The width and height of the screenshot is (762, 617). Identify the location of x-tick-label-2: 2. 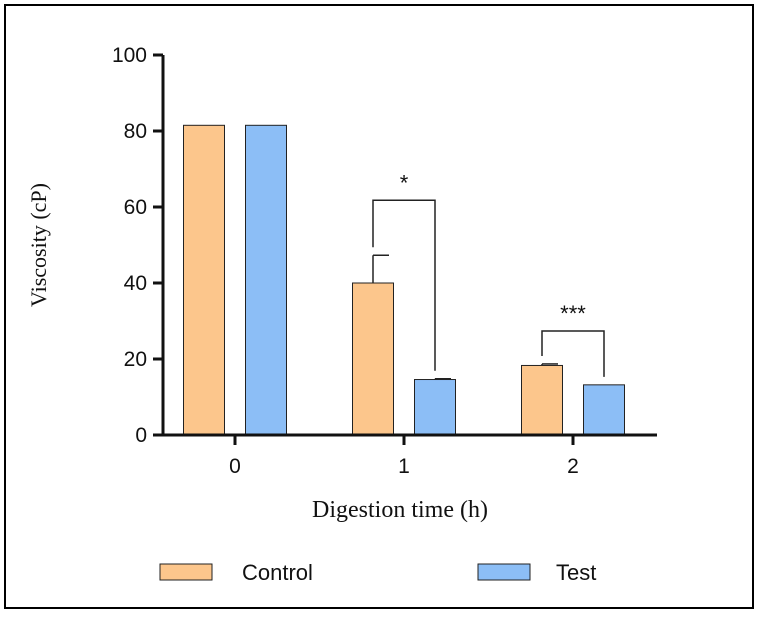
(573, 466).